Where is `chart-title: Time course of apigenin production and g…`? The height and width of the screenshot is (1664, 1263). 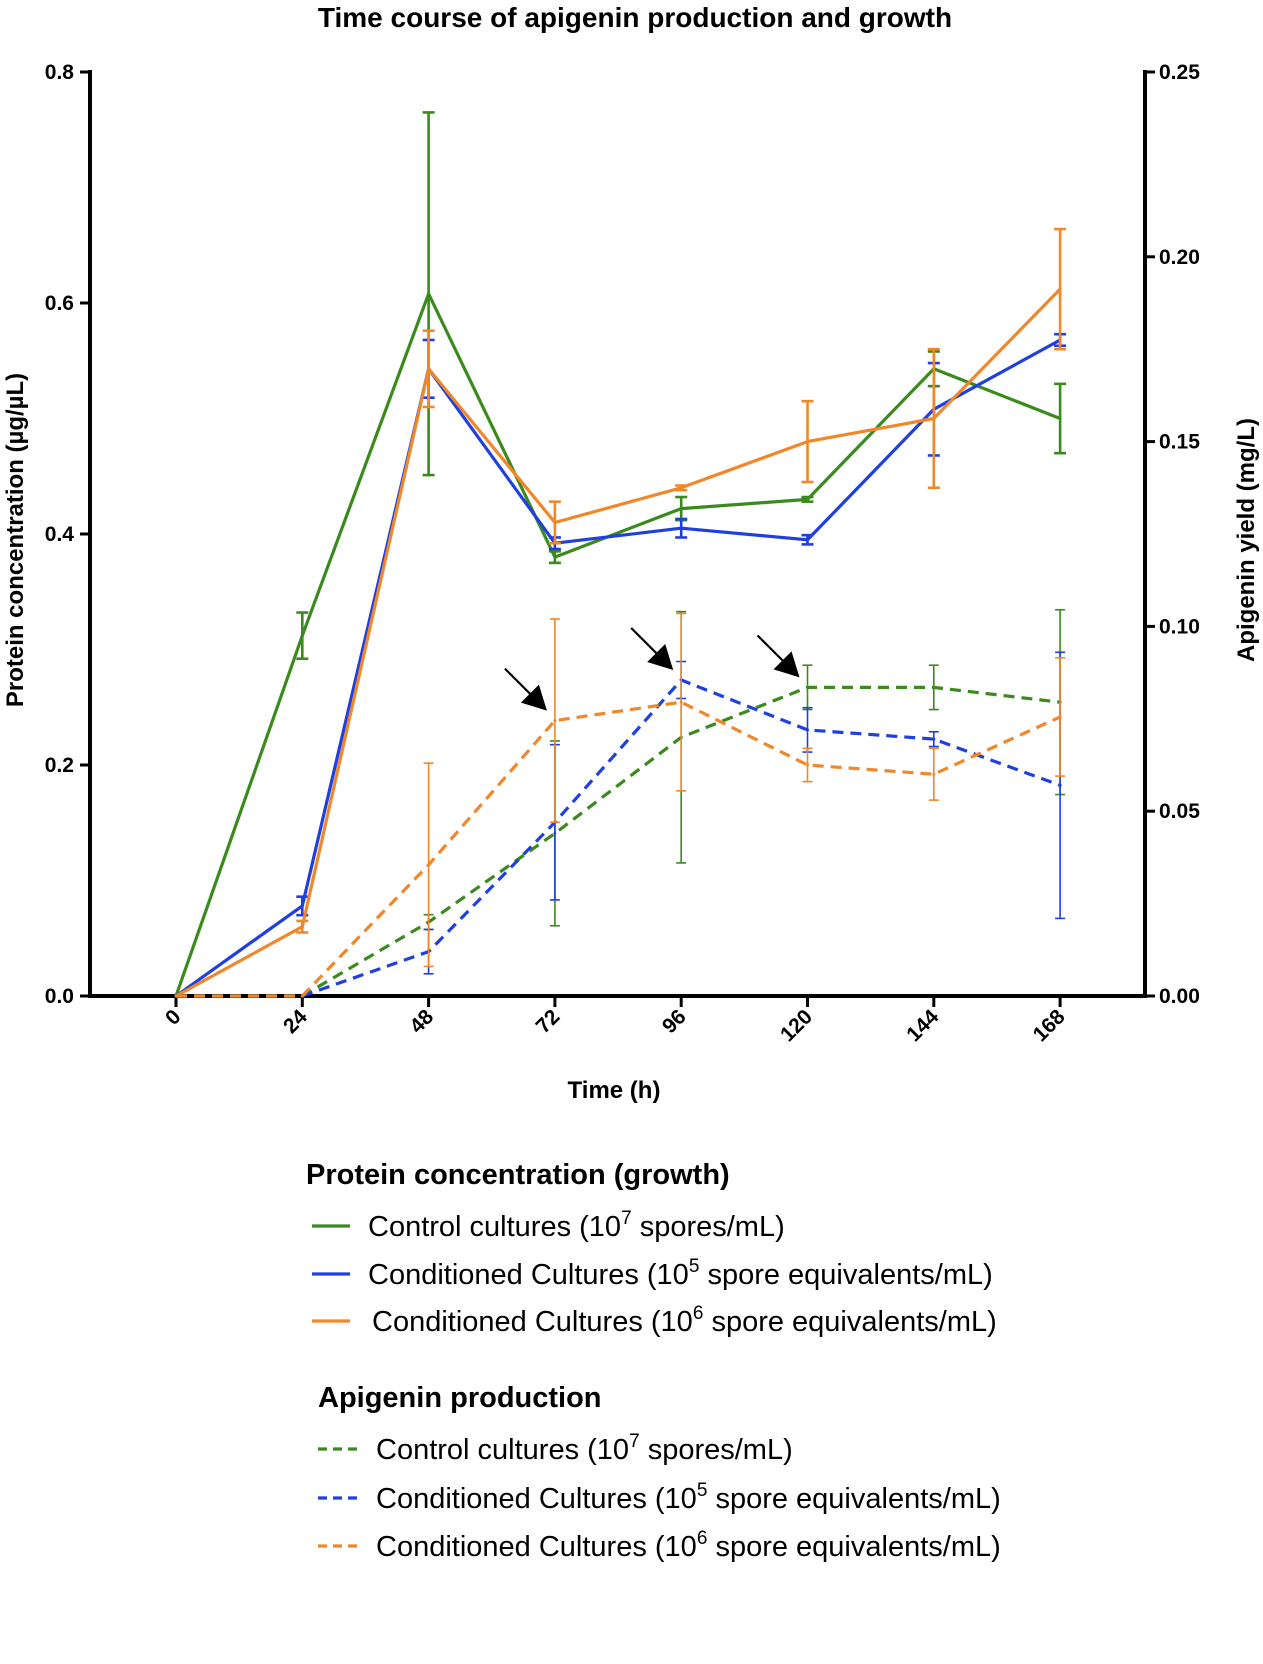 chart-title: Time course of apigenin production and g… is located at coordinates (635, 17).